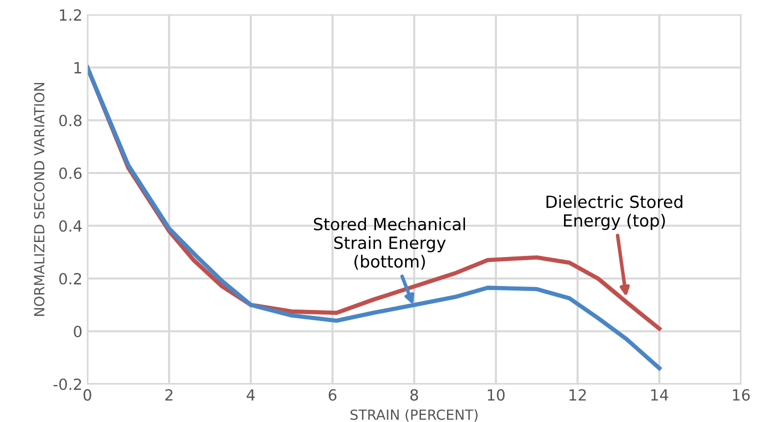 The image size is (760, 422). Describe the element at coordinates (39, 199) in the screenshot. I see `y-axis-title: NORMALIZED SECOND VARIATION` at that location.